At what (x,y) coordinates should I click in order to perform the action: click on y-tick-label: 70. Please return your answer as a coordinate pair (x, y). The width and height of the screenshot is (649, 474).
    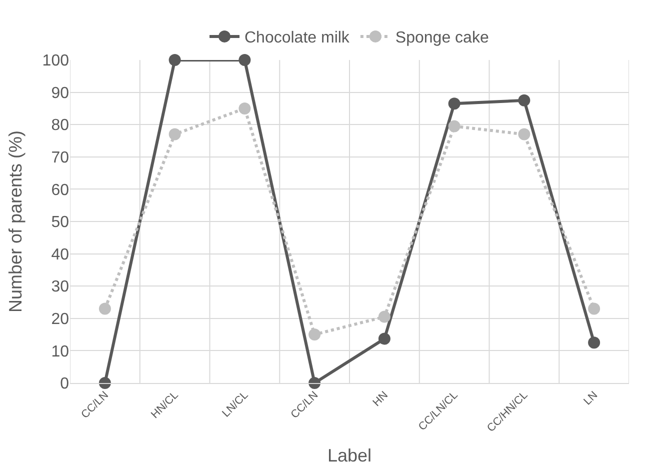
    Looking at the image, I should click on (60, 158).